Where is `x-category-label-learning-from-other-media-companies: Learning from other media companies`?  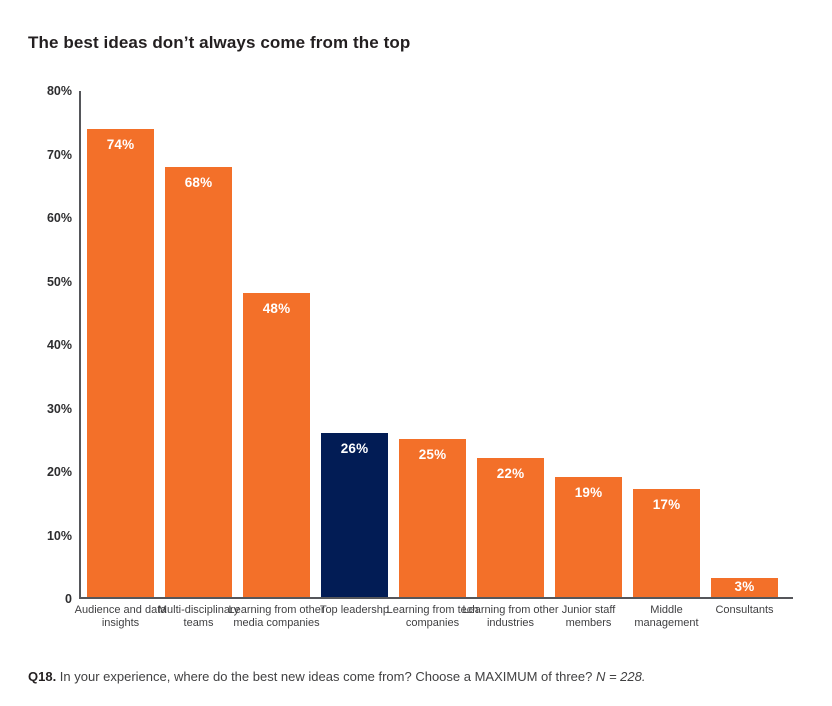 x-category-label-learning-from-other-media-companies: Learning from other media companies is located at coordinates (277, 628).